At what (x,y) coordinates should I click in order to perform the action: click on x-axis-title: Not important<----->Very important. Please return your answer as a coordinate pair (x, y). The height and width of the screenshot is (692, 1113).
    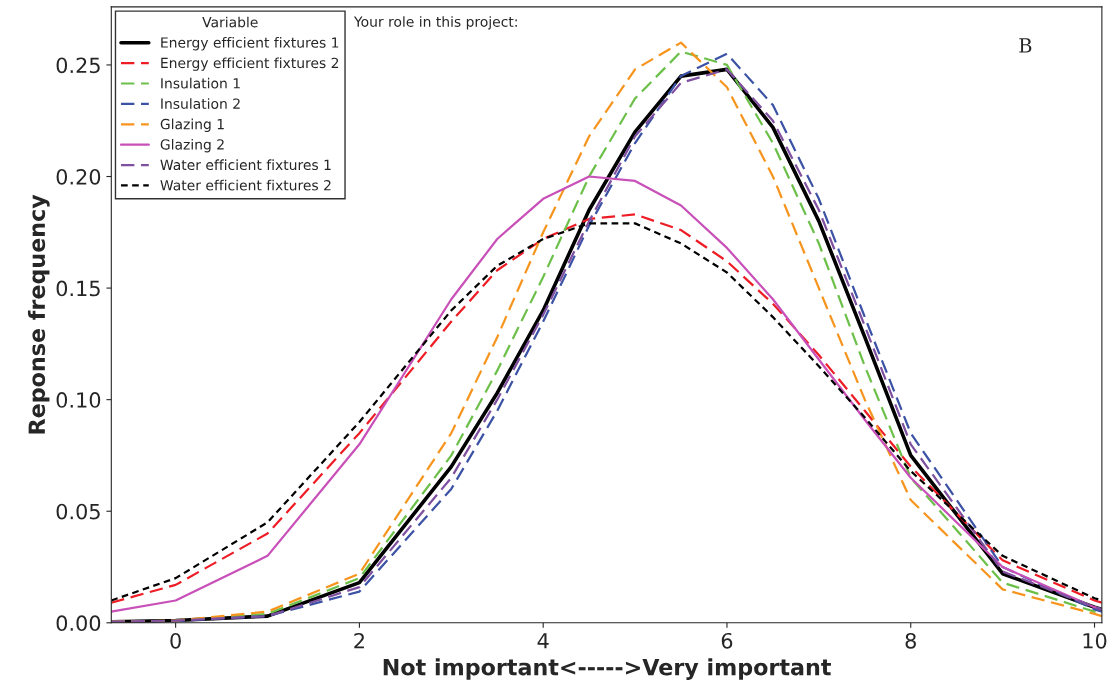
    Looking at the image, I should click on (607, 669).